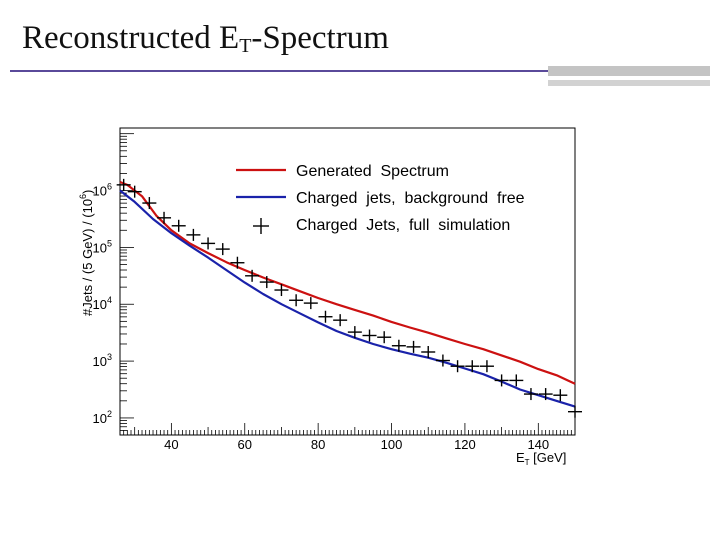 This screenshot has width=720, height=540. Describe the element at coordinates (245, 444) in the screenshot. I see `x-tick-label: 60` at that location.